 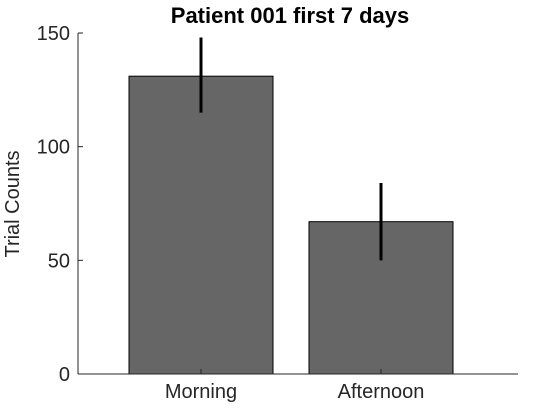 What do you see at coordinates (59, 261) in the screenshot?
I see `y-tick-label: 50` at bounding box center [59, 261].